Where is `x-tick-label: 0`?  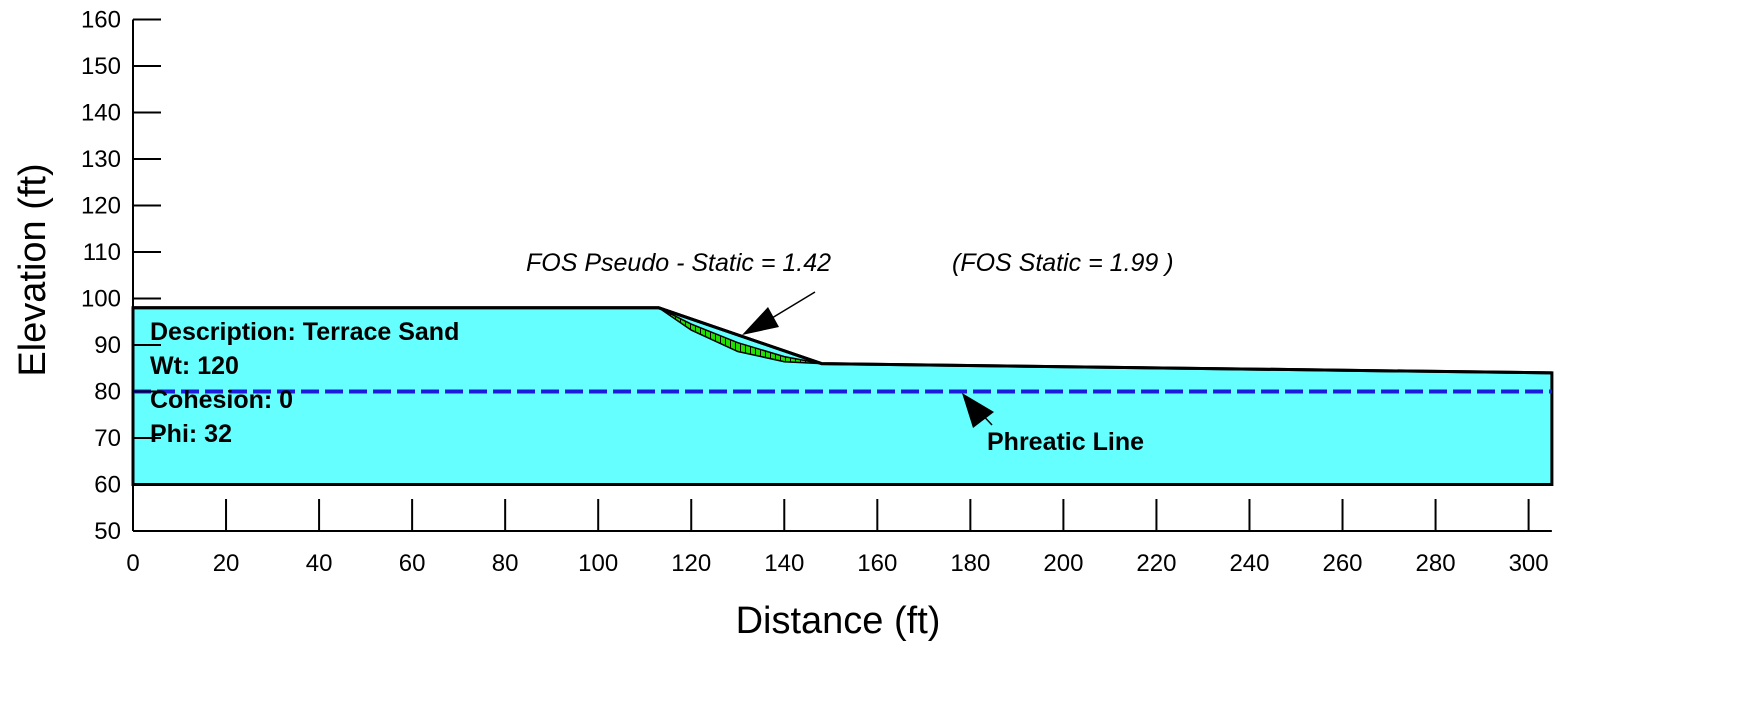 x-tick-label: 0 is located at coordinates (132, 563).